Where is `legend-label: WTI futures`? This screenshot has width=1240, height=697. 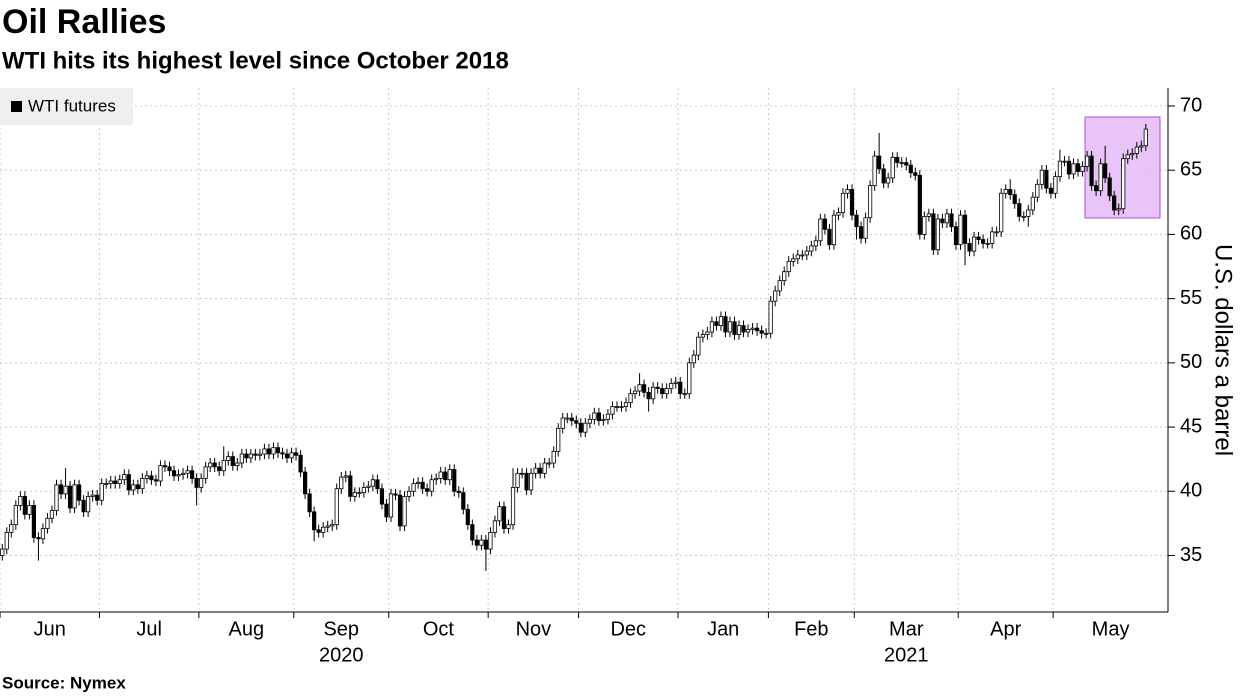
legend-label: WTI futures is located at coordinates (72, 105).